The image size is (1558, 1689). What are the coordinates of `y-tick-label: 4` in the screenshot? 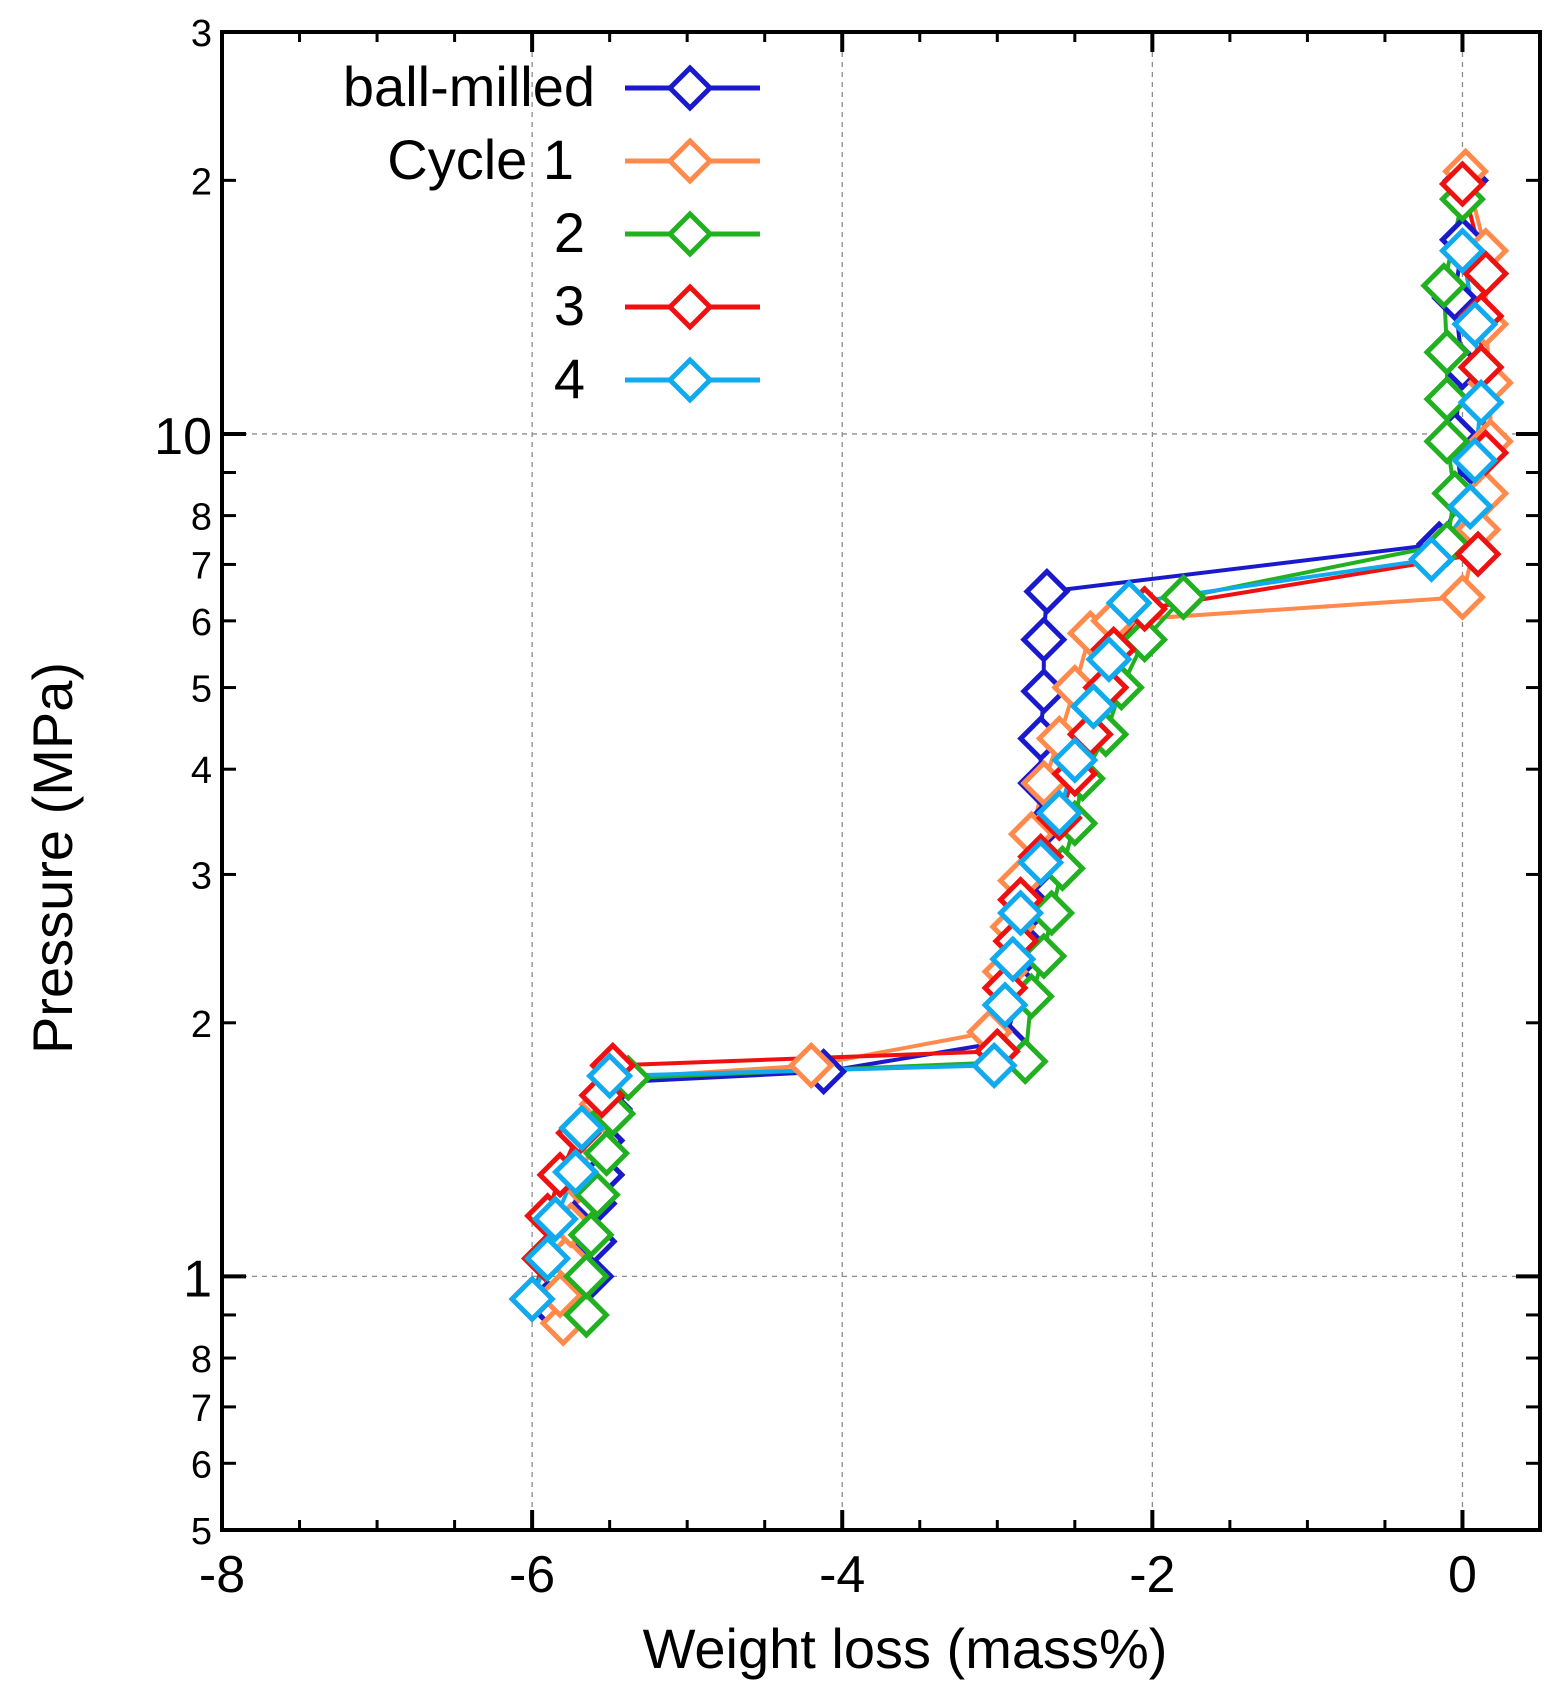 It's located at (201, 771).